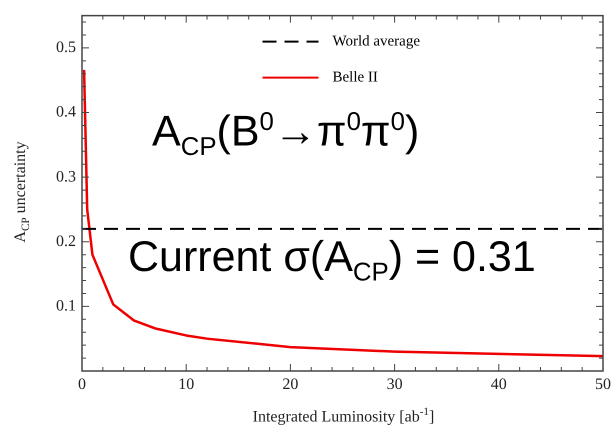 The height and width of the screenshot is (429, 615). I want to click on y-tick-label: 0.3, so click(66, 177).